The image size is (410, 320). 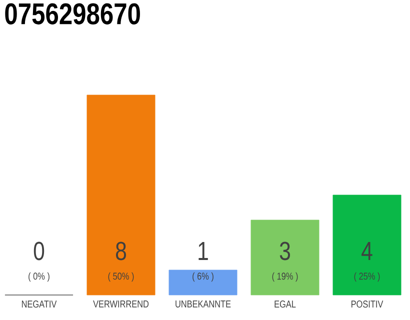 I want to click on annotation: ( 25% ), so click(x=367, y=277).